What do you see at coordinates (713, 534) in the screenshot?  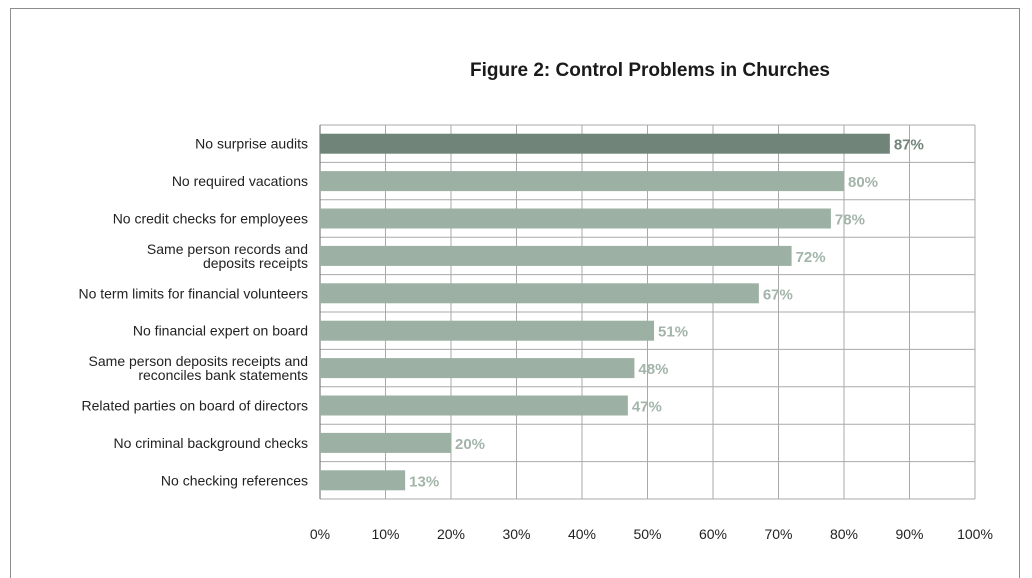 I see `x-tick-label: 60%` at bounding box center [713, 534].